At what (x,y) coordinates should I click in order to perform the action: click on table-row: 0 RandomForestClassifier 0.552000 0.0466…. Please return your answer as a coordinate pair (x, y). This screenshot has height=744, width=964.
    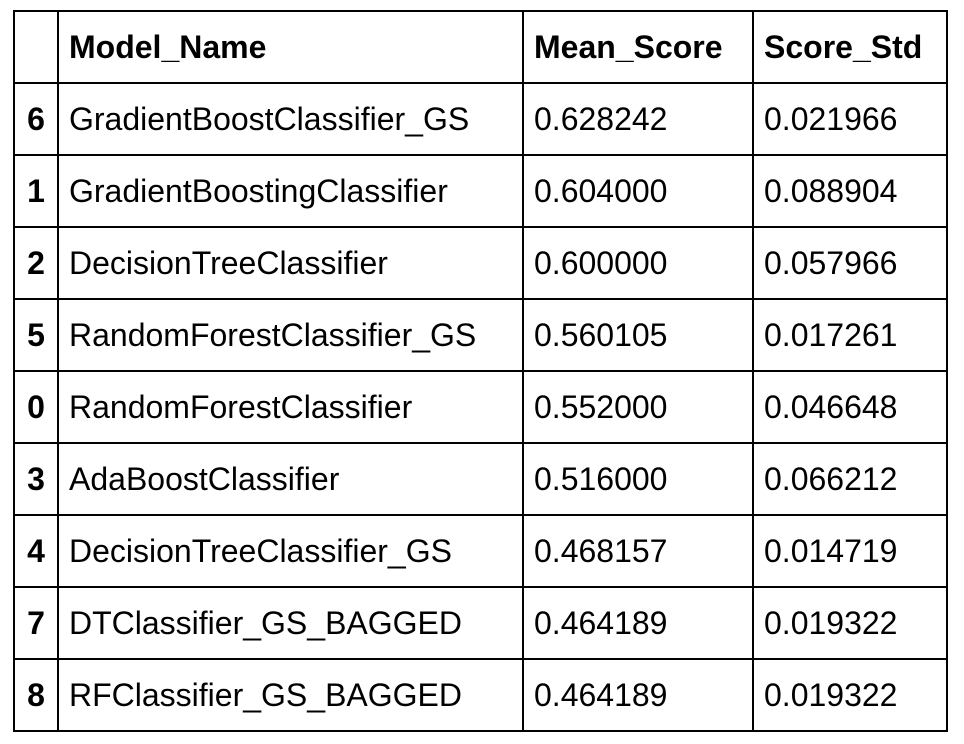
    Looking at the image, I should click on (480, 407).